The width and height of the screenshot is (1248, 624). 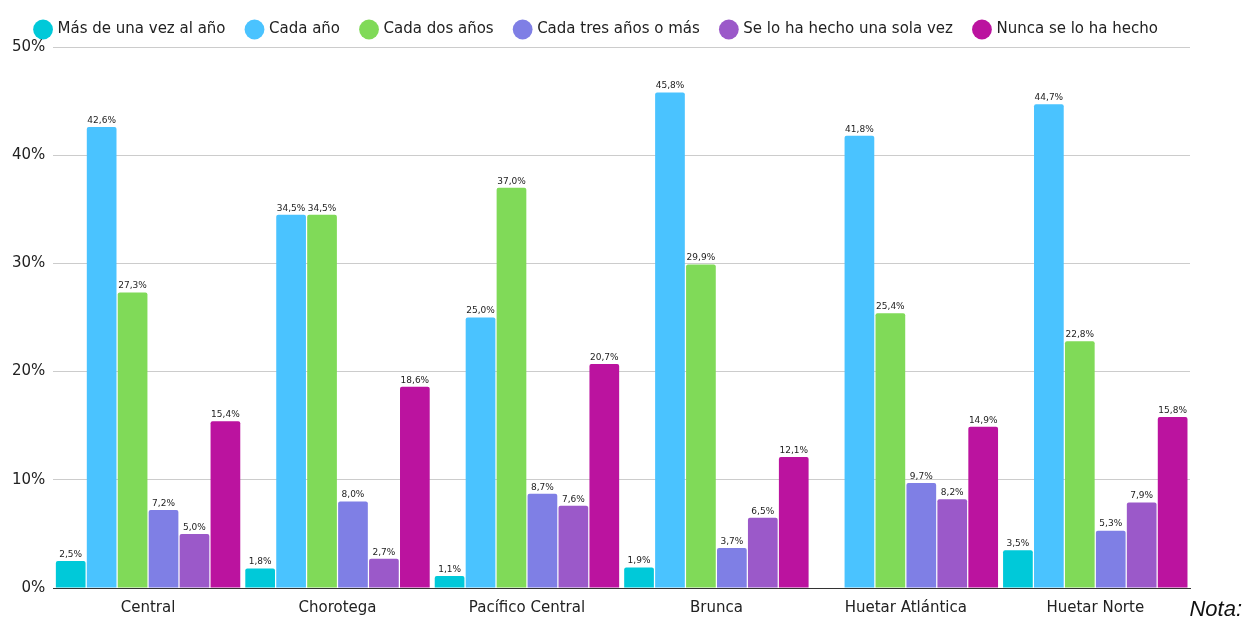 I want to click on data-label: 15,8%, so click(x=1173, y=409).